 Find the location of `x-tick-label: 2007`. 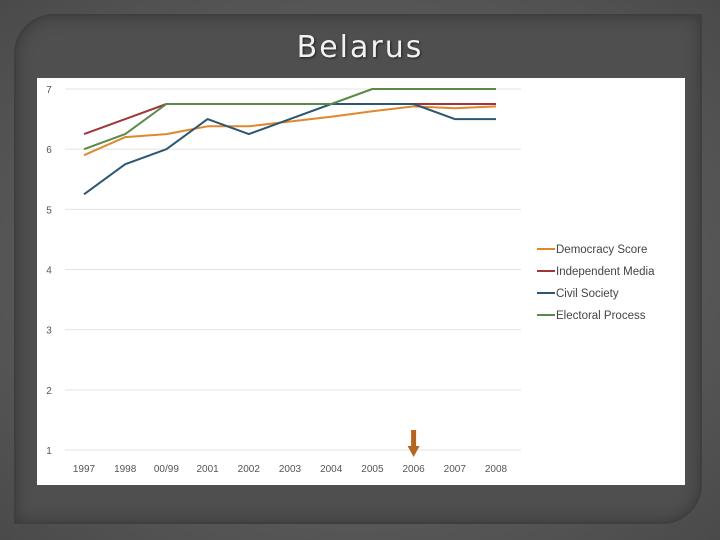

x-tick-label: 2007 is located at coordinates (455, 469).